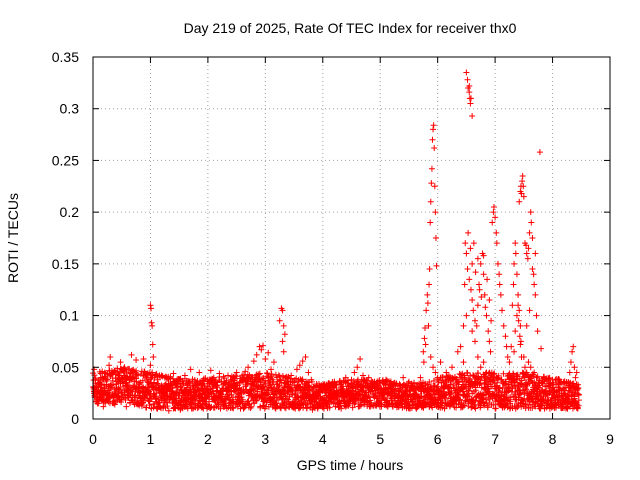  Describe the element at coordinates (495, 439) in the screenshot. I see `x-tick-label: 7` at that location.